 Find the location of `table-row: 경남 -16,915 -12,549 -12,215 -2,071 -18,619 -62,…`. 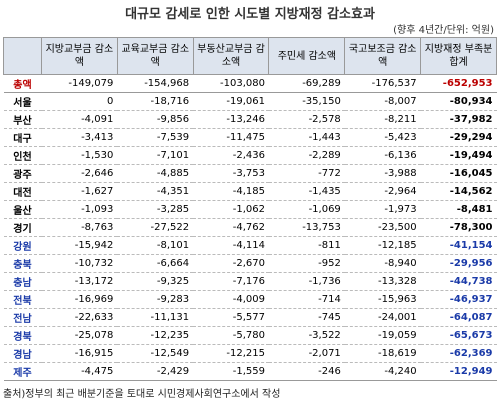

table-row: 경남 -16,915 -12,549 -12,215 -2,071 -18,619 -62,… is located at coordinates (250, 353).